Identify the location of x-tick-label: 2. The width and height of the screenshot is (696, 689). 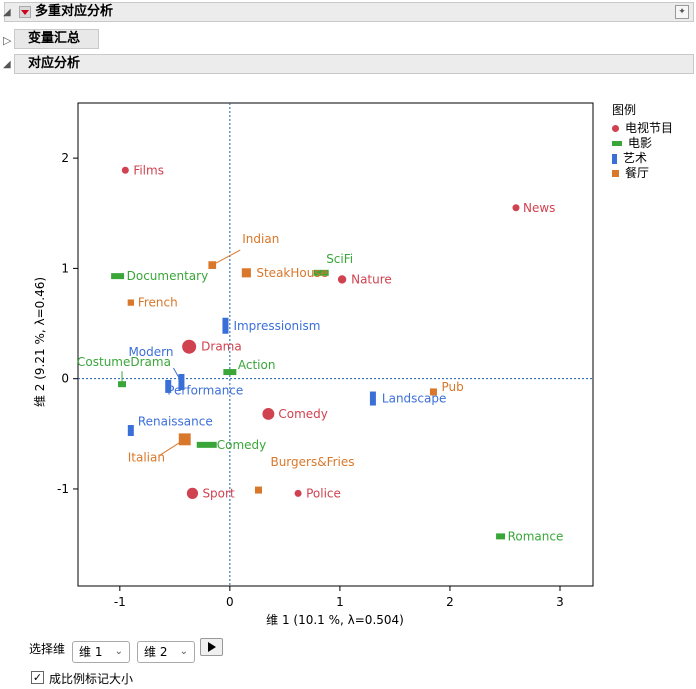
(450, 602).